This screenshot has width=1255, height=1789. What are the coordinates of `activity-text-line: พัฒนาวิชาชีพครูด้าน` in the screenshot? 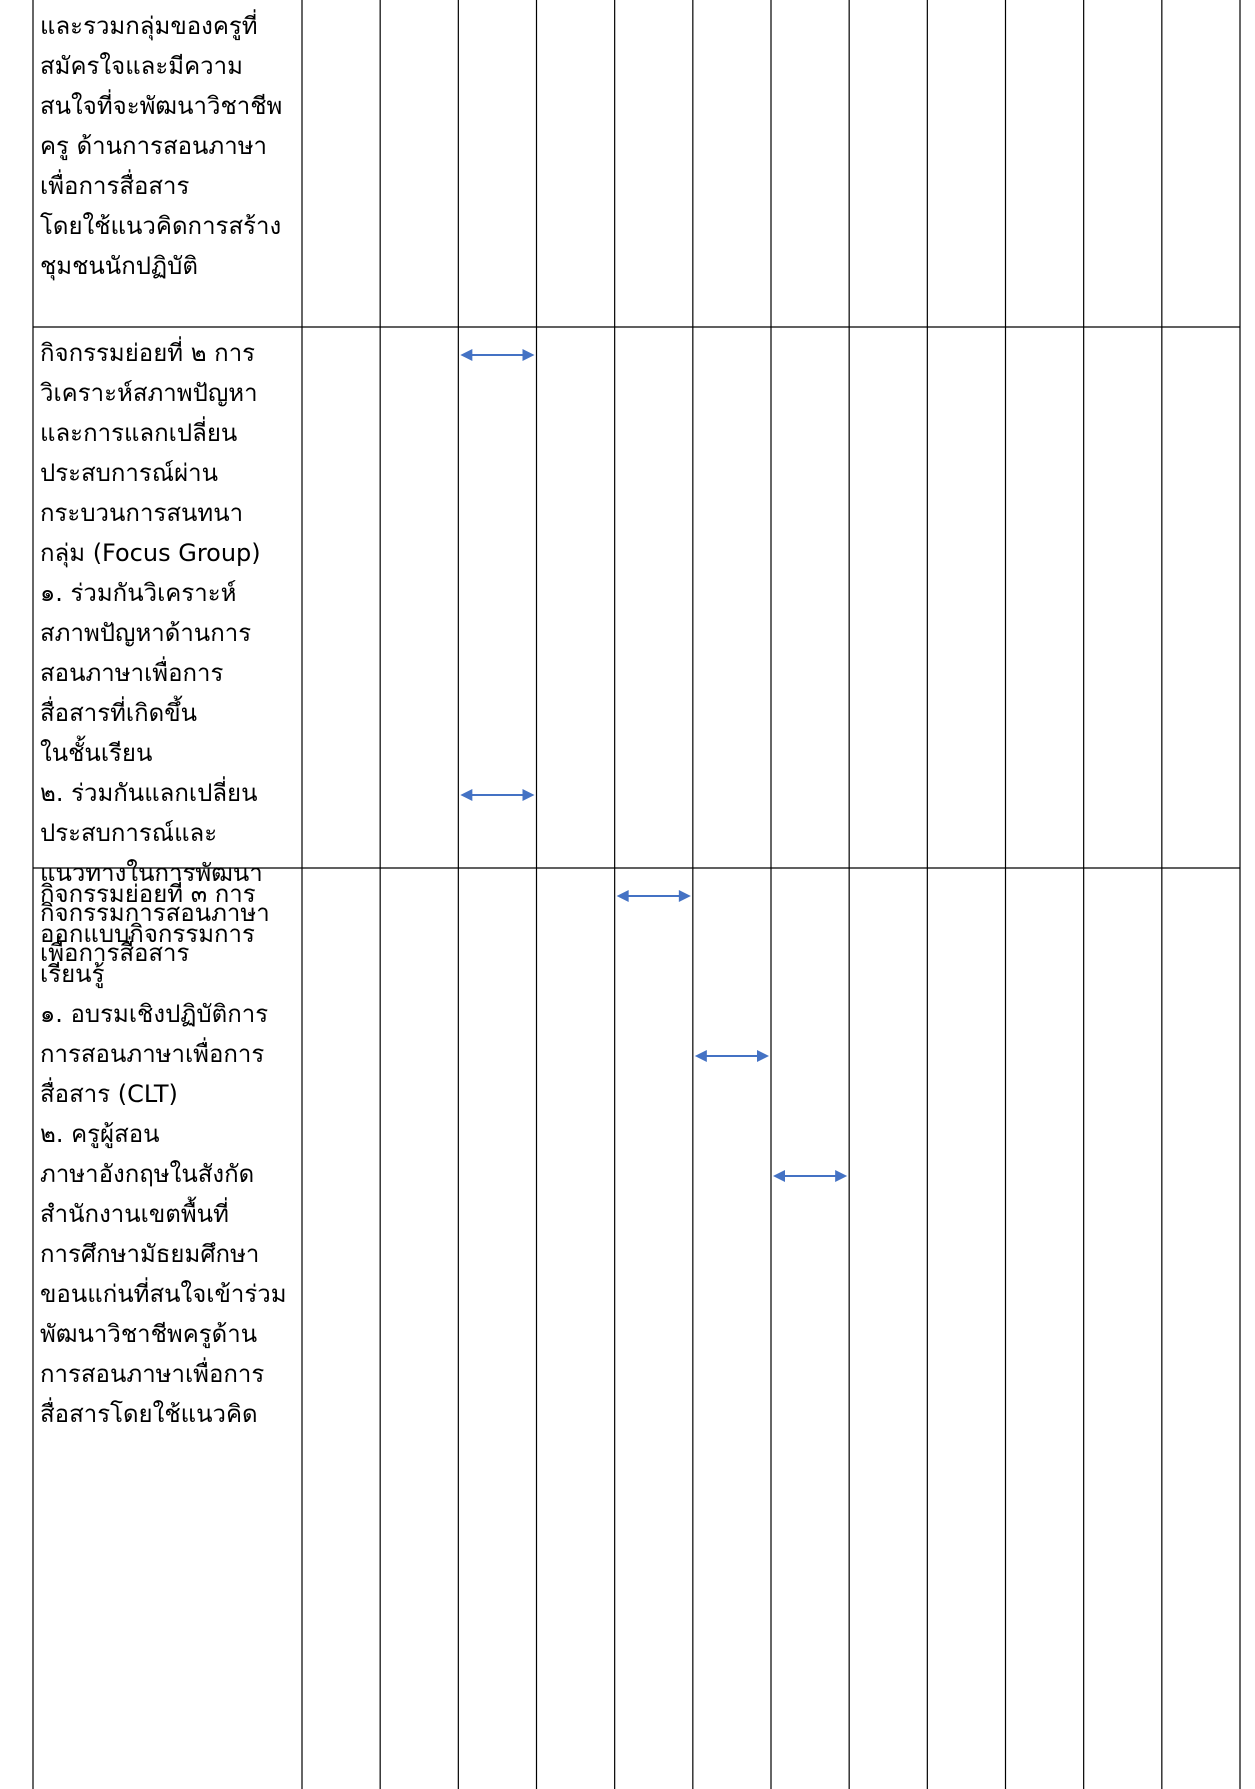 It's located at (149, 1334).